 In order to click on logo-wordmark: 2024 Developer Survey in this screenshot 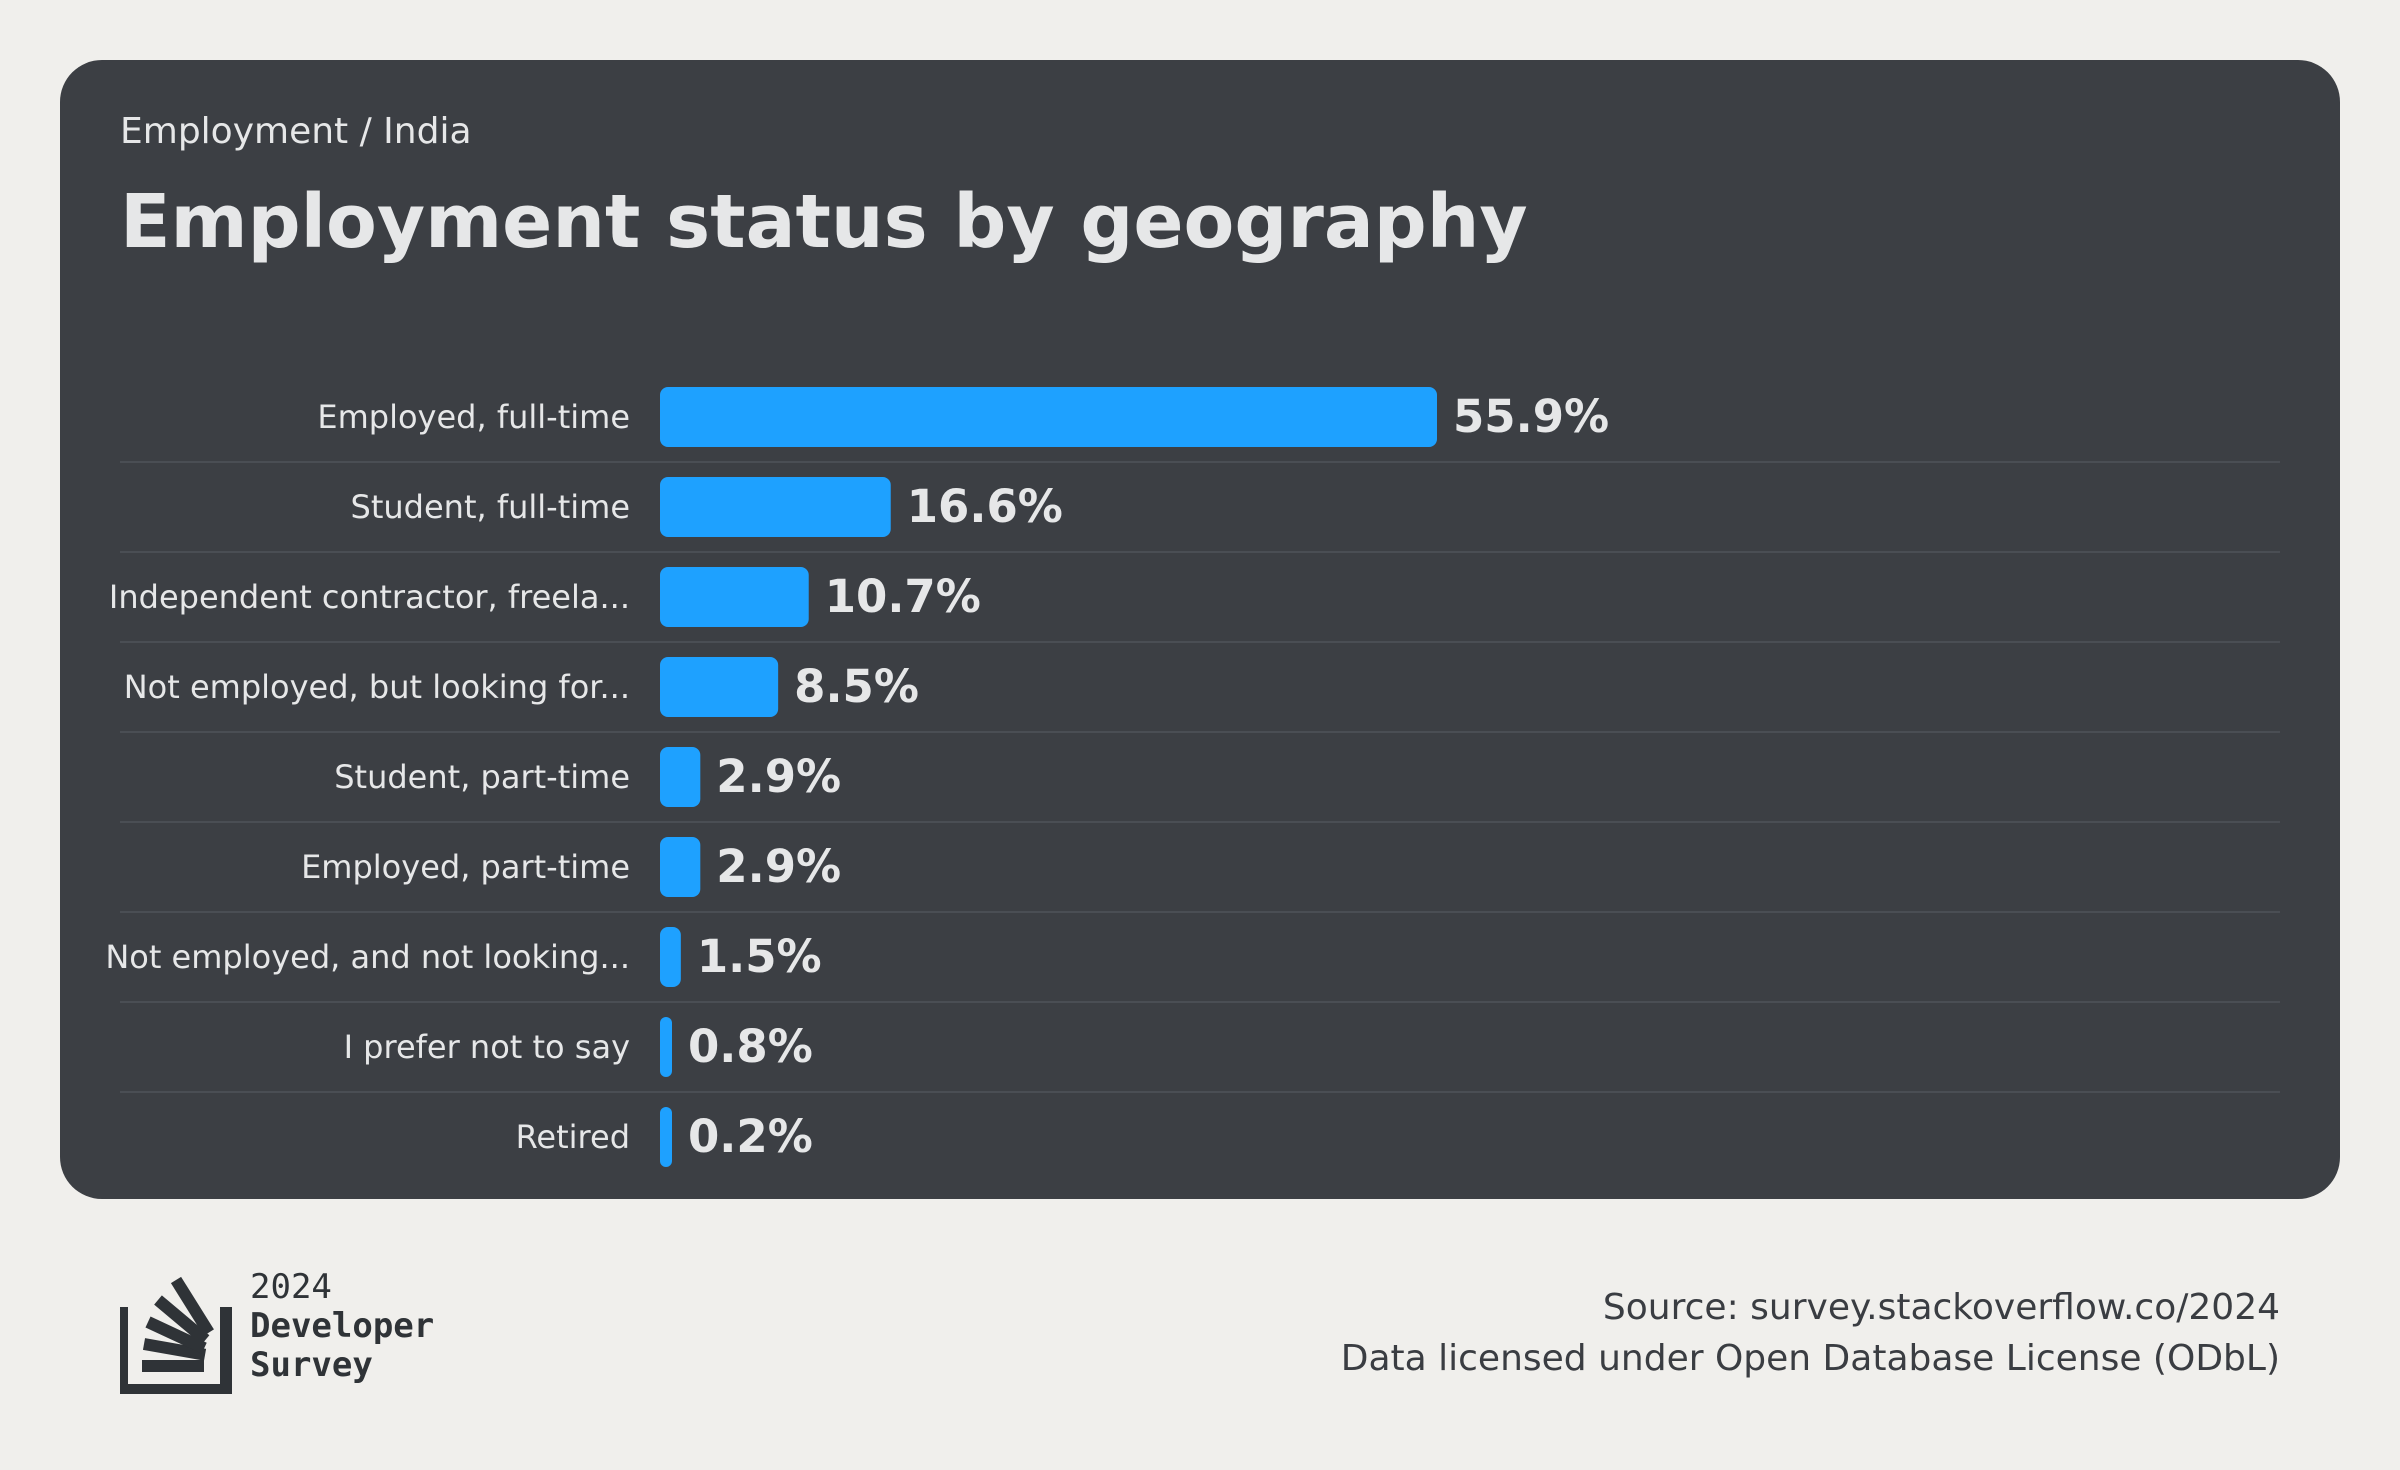, I will do `click(342, 1326)`.